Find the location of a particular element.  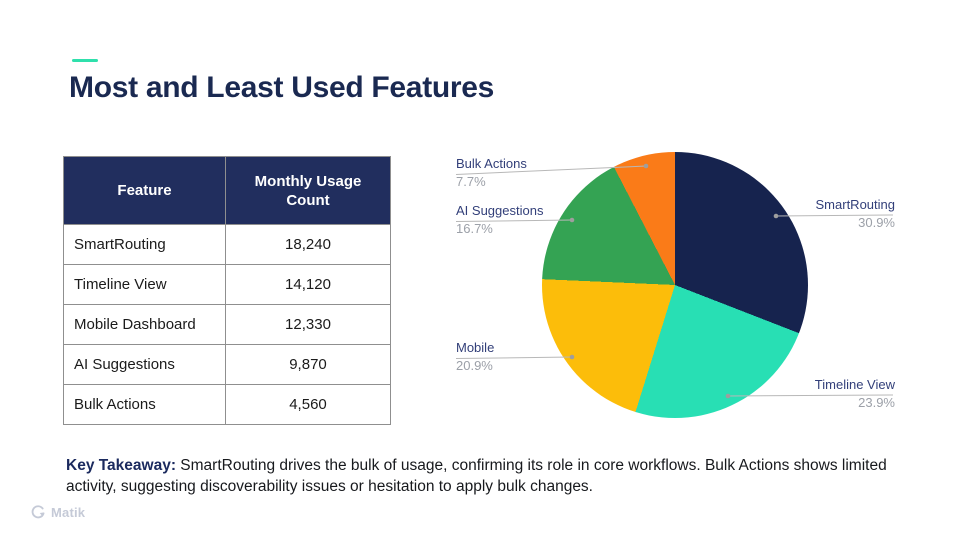

callout-smartrouting: SmartRouting 30.9% is located at coordinates (855, 213).